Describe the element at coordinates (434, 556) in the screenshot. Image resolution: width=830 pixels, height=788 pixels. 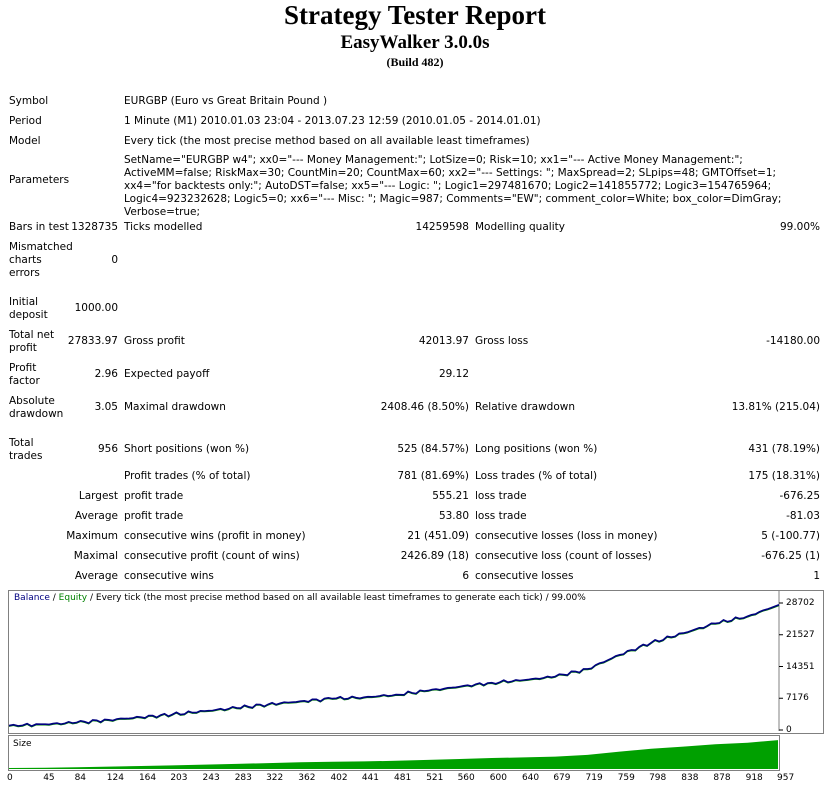
I see `maximal-consec-profit-value: 2426.89 (18)` at that location.